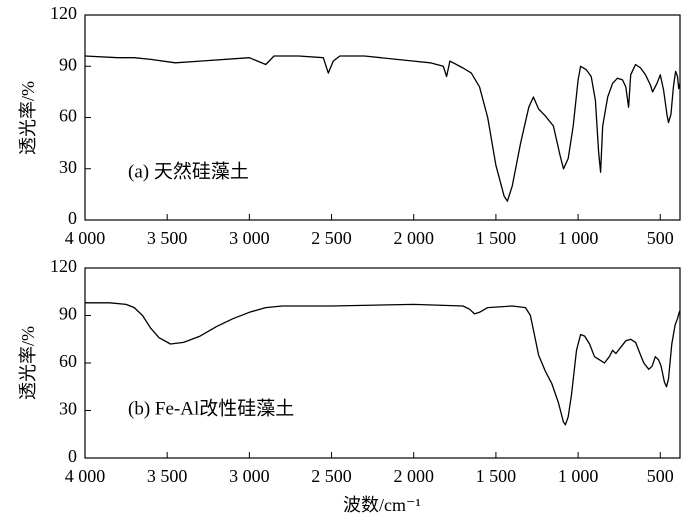 Image resolution: width=700 pixels, height=524 pixels. I want to click on annotation: (b) Fe-Al改性硅藻土, so click(211, 408).